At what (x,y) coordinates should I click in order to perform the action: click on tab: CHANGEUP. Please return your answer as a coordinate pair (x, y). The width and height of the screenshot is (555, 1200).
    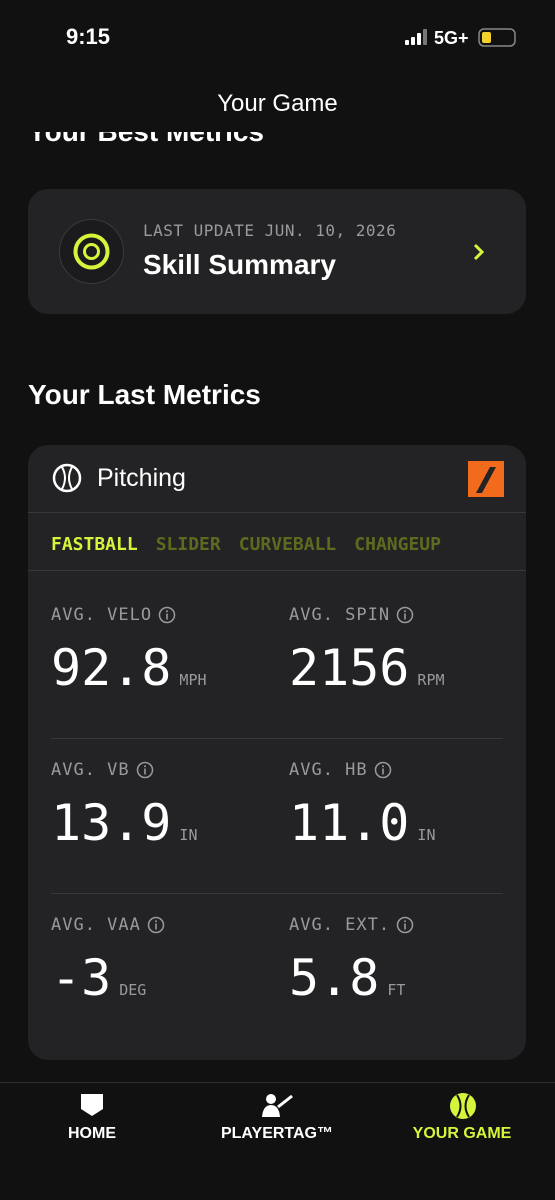
    Looking at the image, I should click on (397, 544).